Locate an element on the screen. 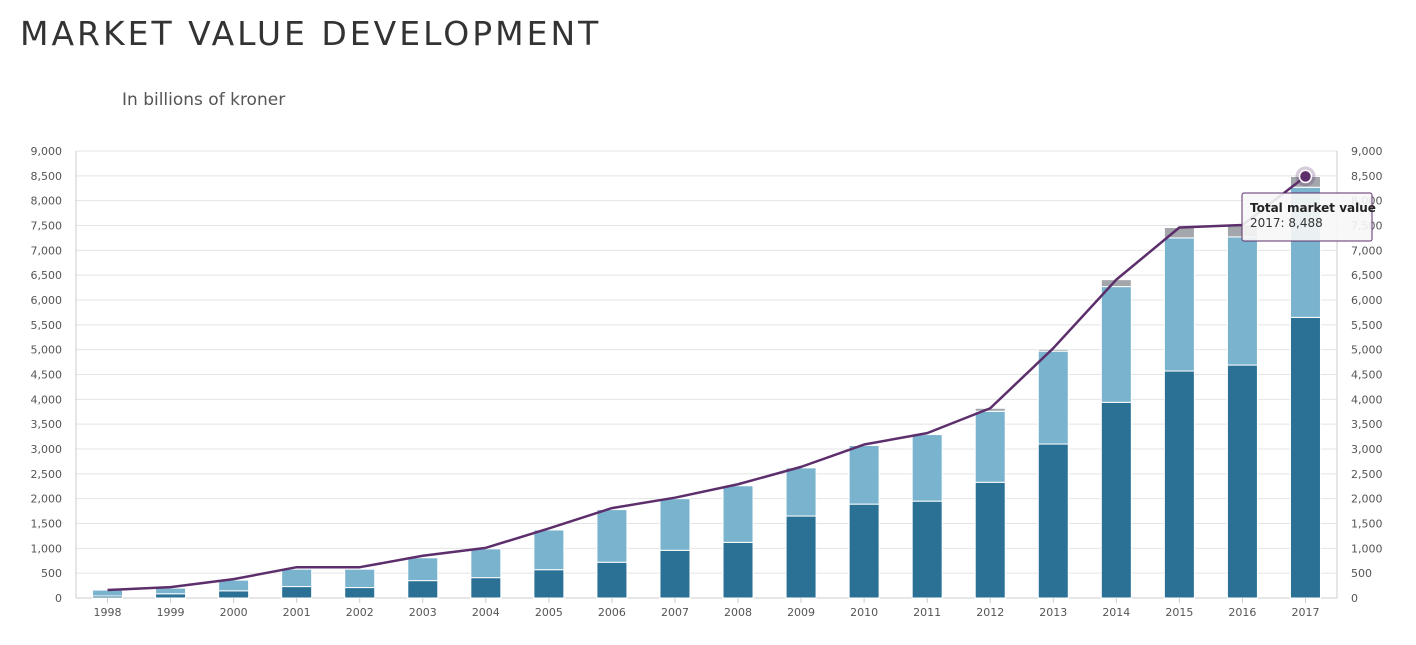 The width and height of the screenshot is (1416, 645). tooltip: Total market value 2017: 8,488 is located at coordinates (1308, 217).